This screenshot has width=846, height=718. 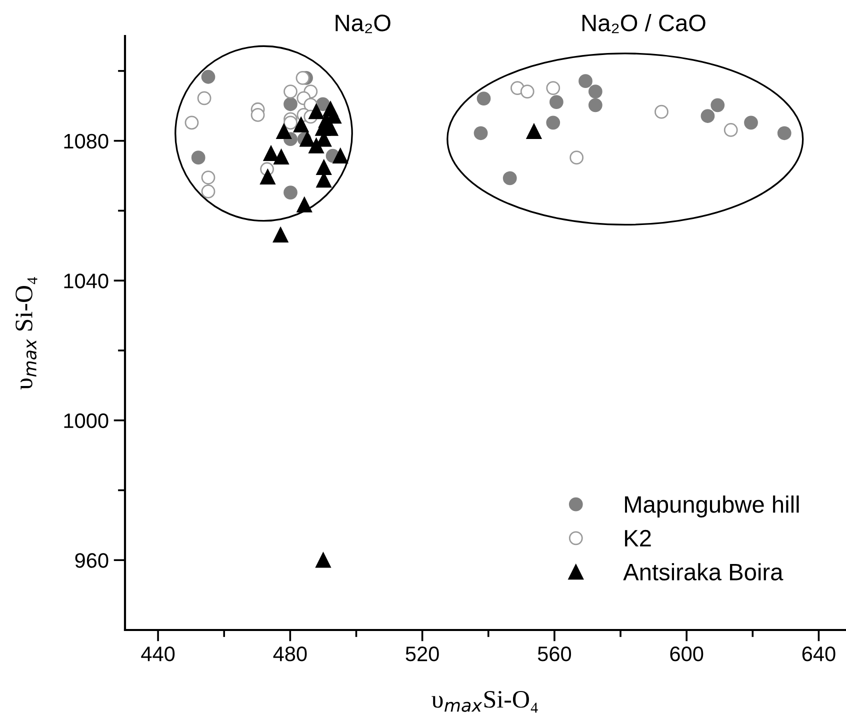 I want to click on legend-label: Antsiraka Boira, so click(x=703, y=571).